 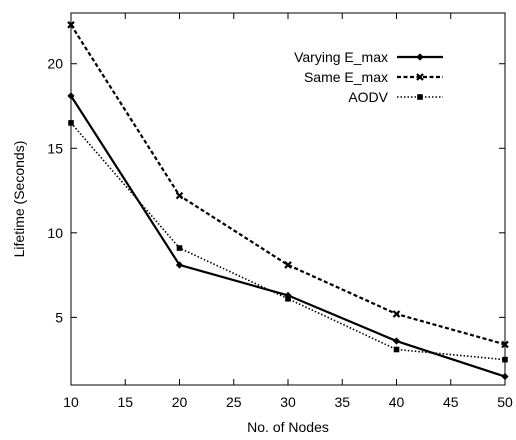 What do you see at coordinates (397, 402) in the screenshot?
I see `x-tick-label: 40` at bounding box center [397, 402].